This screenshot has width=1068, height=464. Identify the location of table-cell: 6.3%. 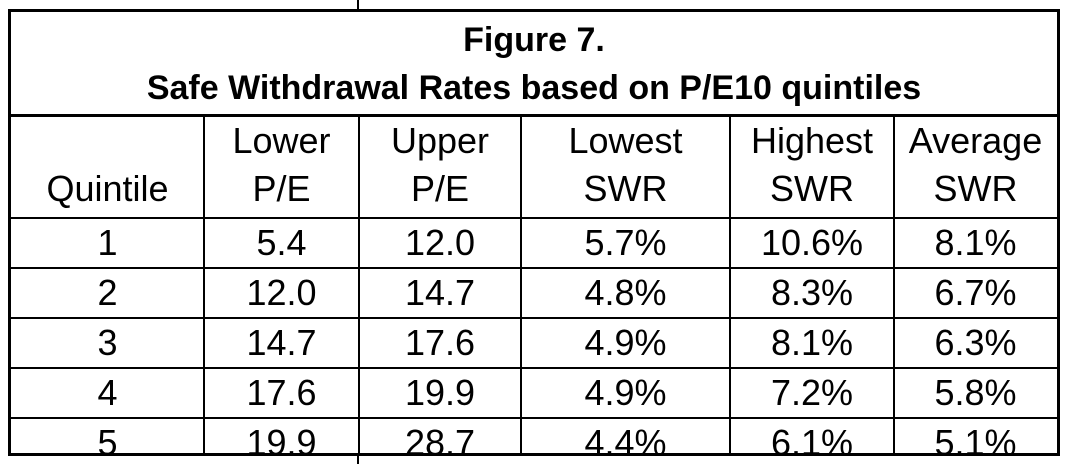
(975, 342).